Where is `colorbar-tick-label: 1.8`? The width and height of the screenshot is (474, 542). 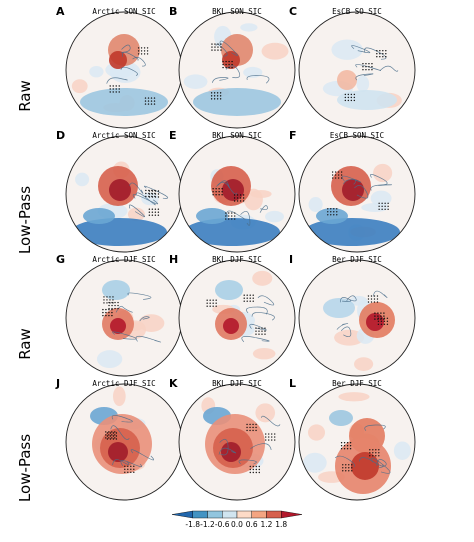 colorbar-tick-label: 1.8 is located at coordinates (281, 524).